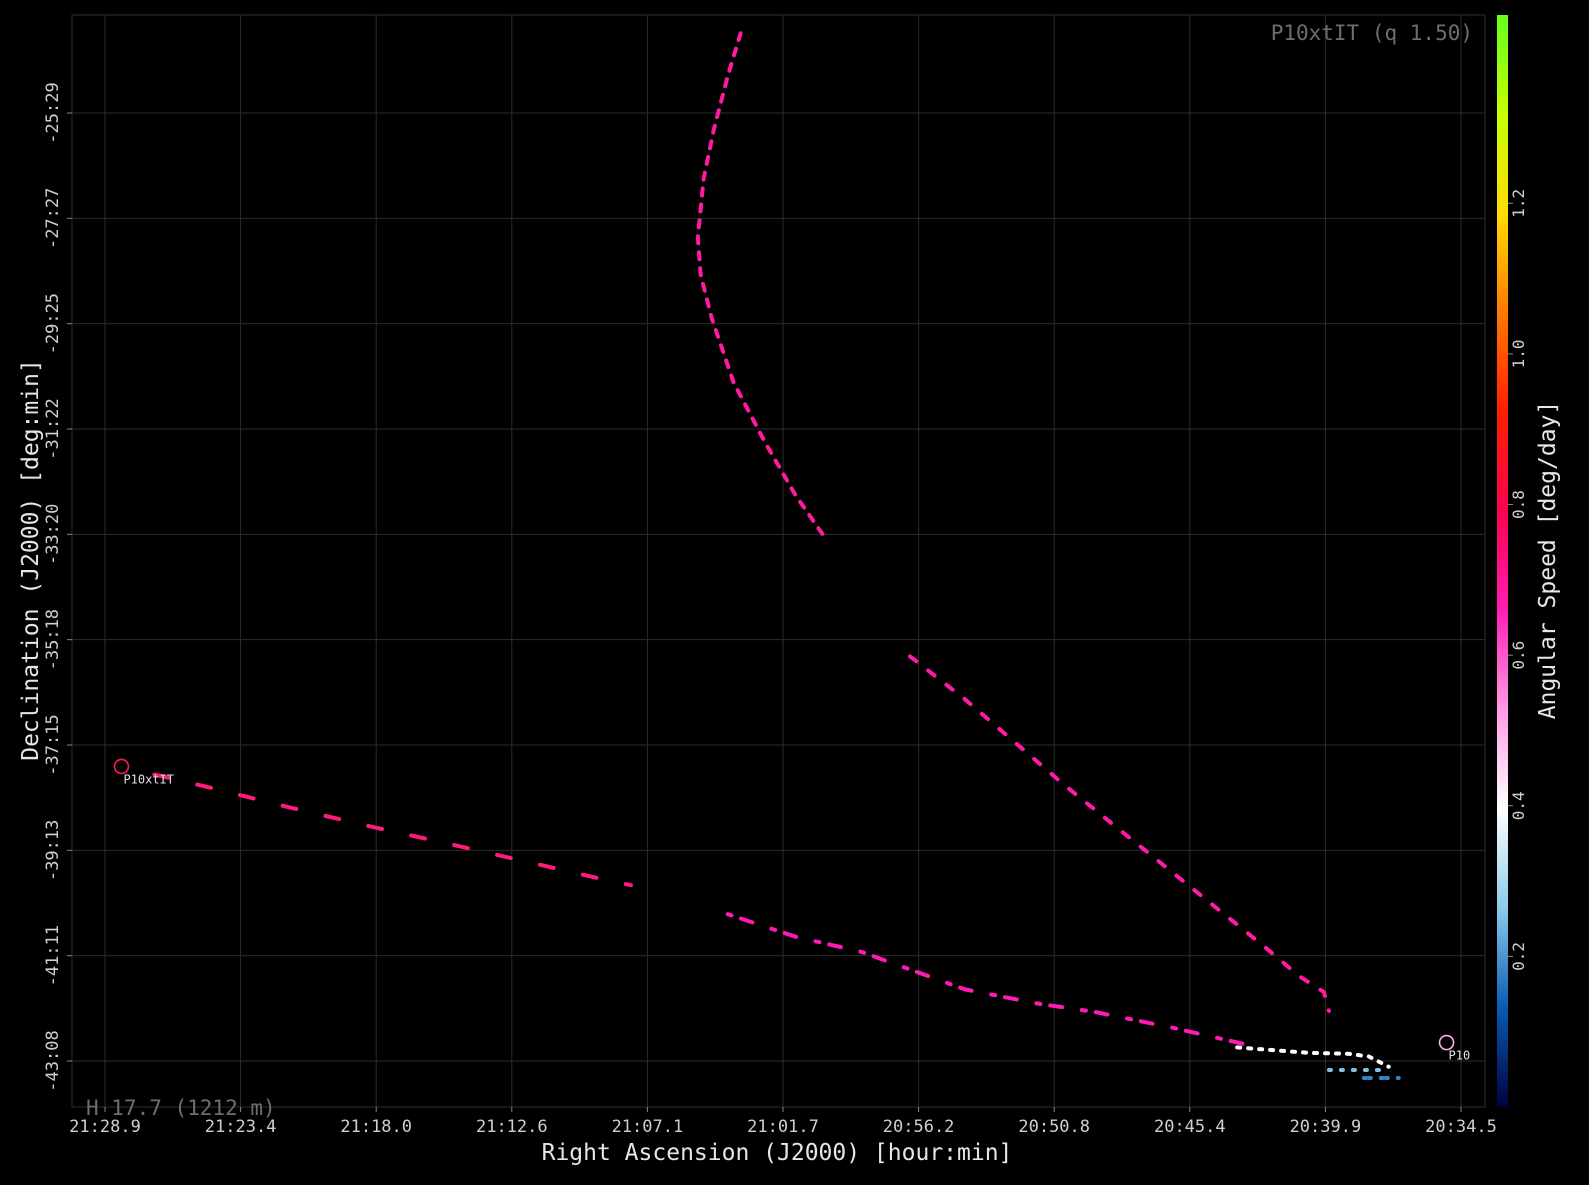  I want to click on x-tick-label: 20:50.8, so click(1054, 1127).